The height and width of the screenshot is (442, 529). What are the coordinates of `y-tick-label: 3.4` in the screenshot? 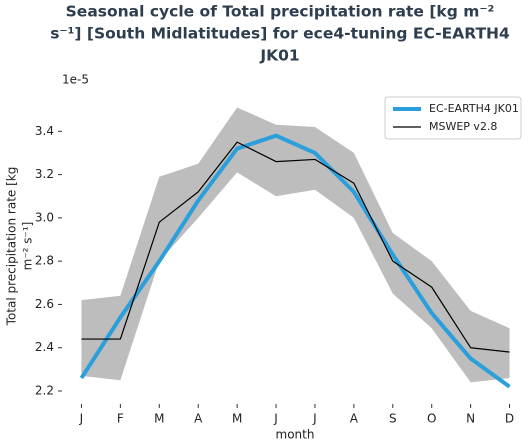 It's located at (44, 131).